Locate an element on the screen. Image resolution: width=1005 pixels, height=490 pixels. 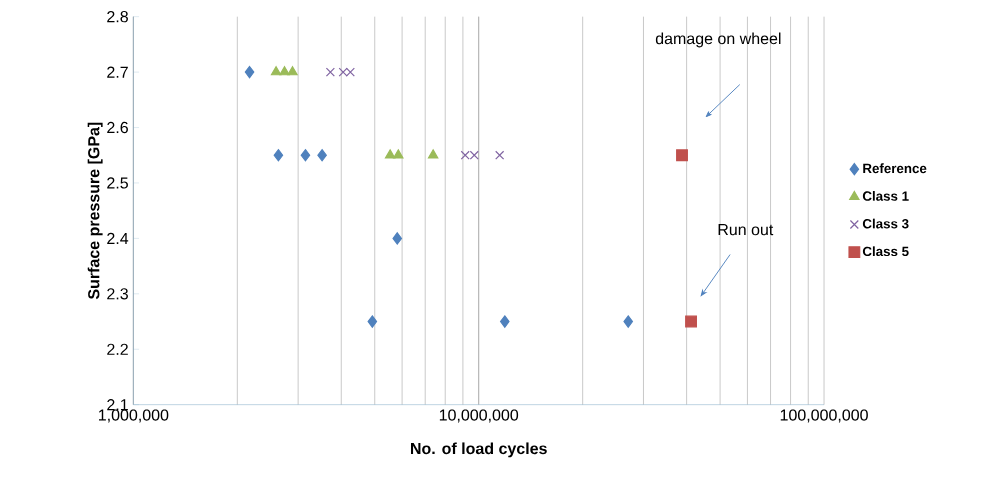
legend-label: Class 3 is located at coordinates (885, 223).